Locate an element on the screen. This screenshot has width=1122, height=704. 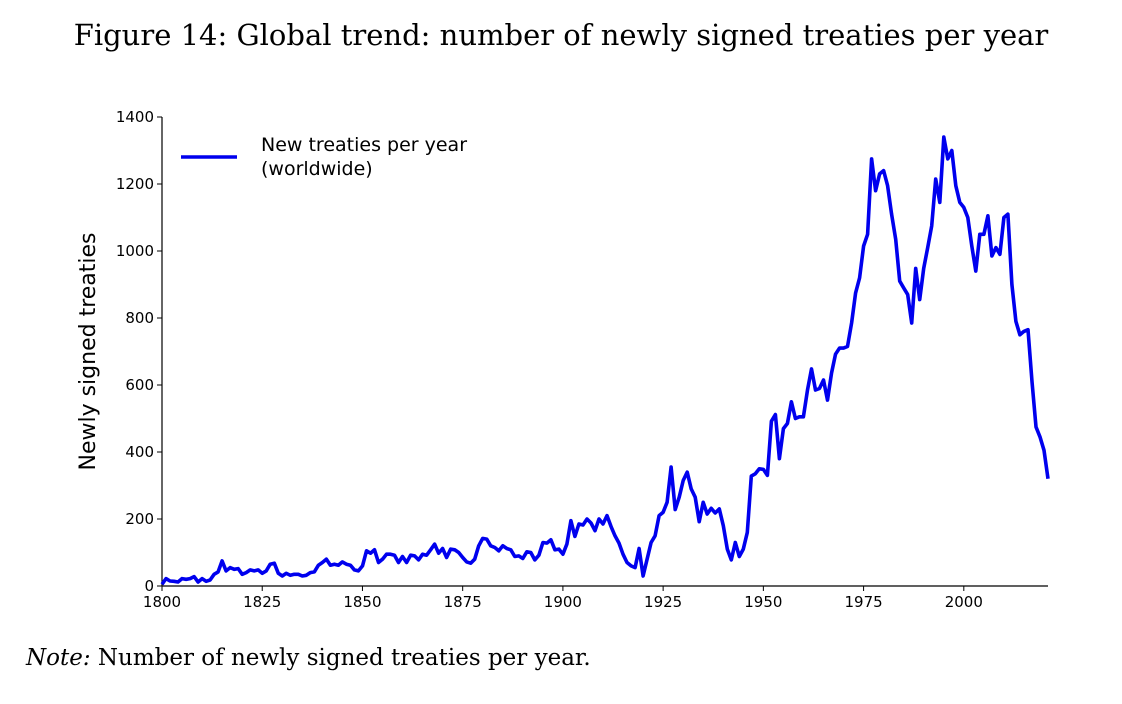
y-tick-label: 1200 is located at coordinates (135, 184).